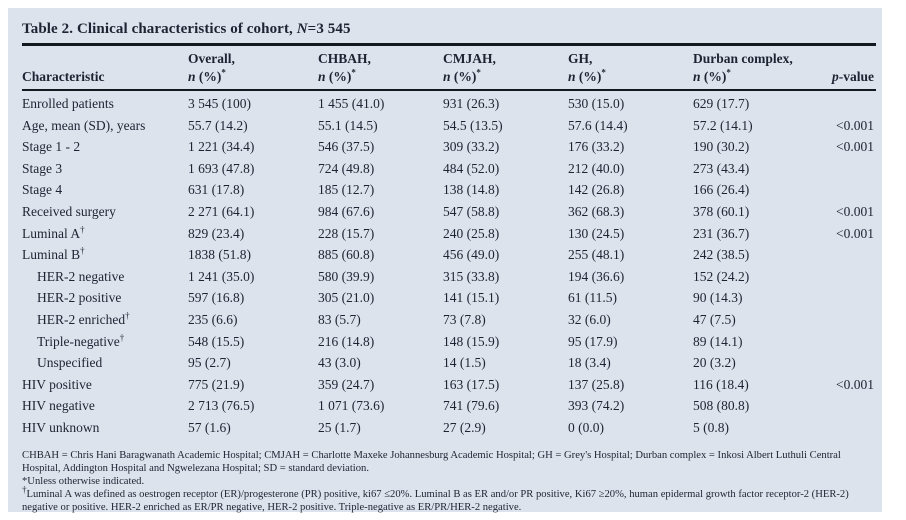 The width and height of the screenshot is (906, 520). Describe the element at coordinates (630, 69) in the screenshot. I see `column-header-gh: GH, n (%)*` at that location.